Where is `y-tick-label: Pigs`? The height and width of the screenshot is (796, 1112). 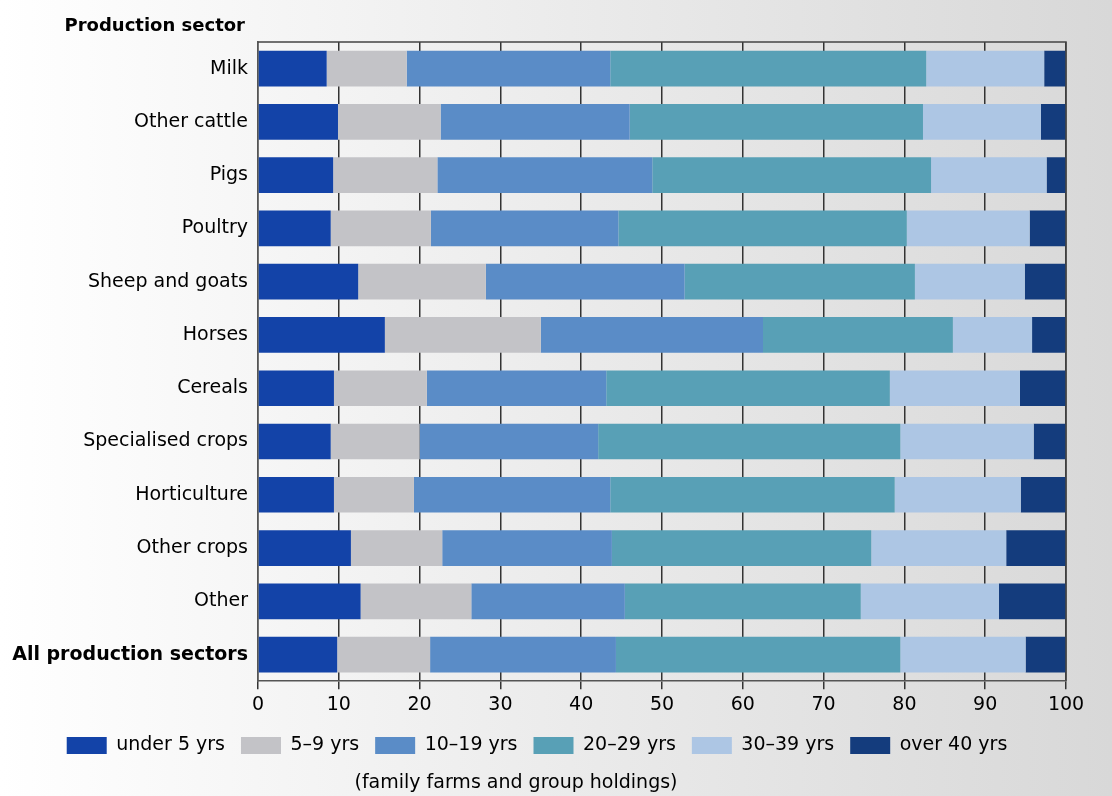 y-tick-label: Pigs is located at coordinates (228, 173).